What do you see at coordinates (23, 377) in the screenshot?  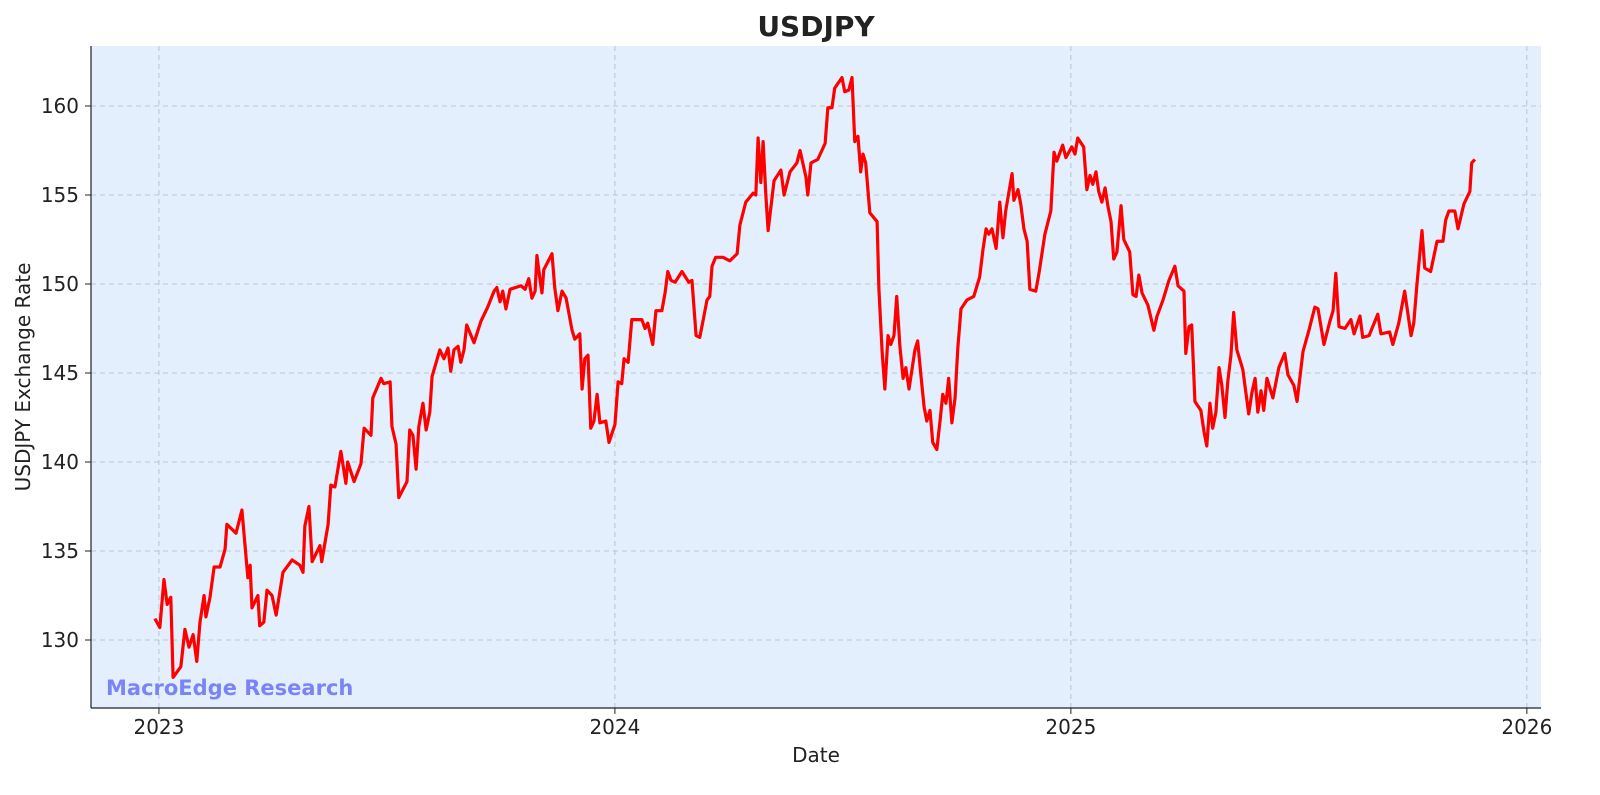 I see `y-axis-label: USDJPY Exchange Rate` at bounding box center [23, 377].